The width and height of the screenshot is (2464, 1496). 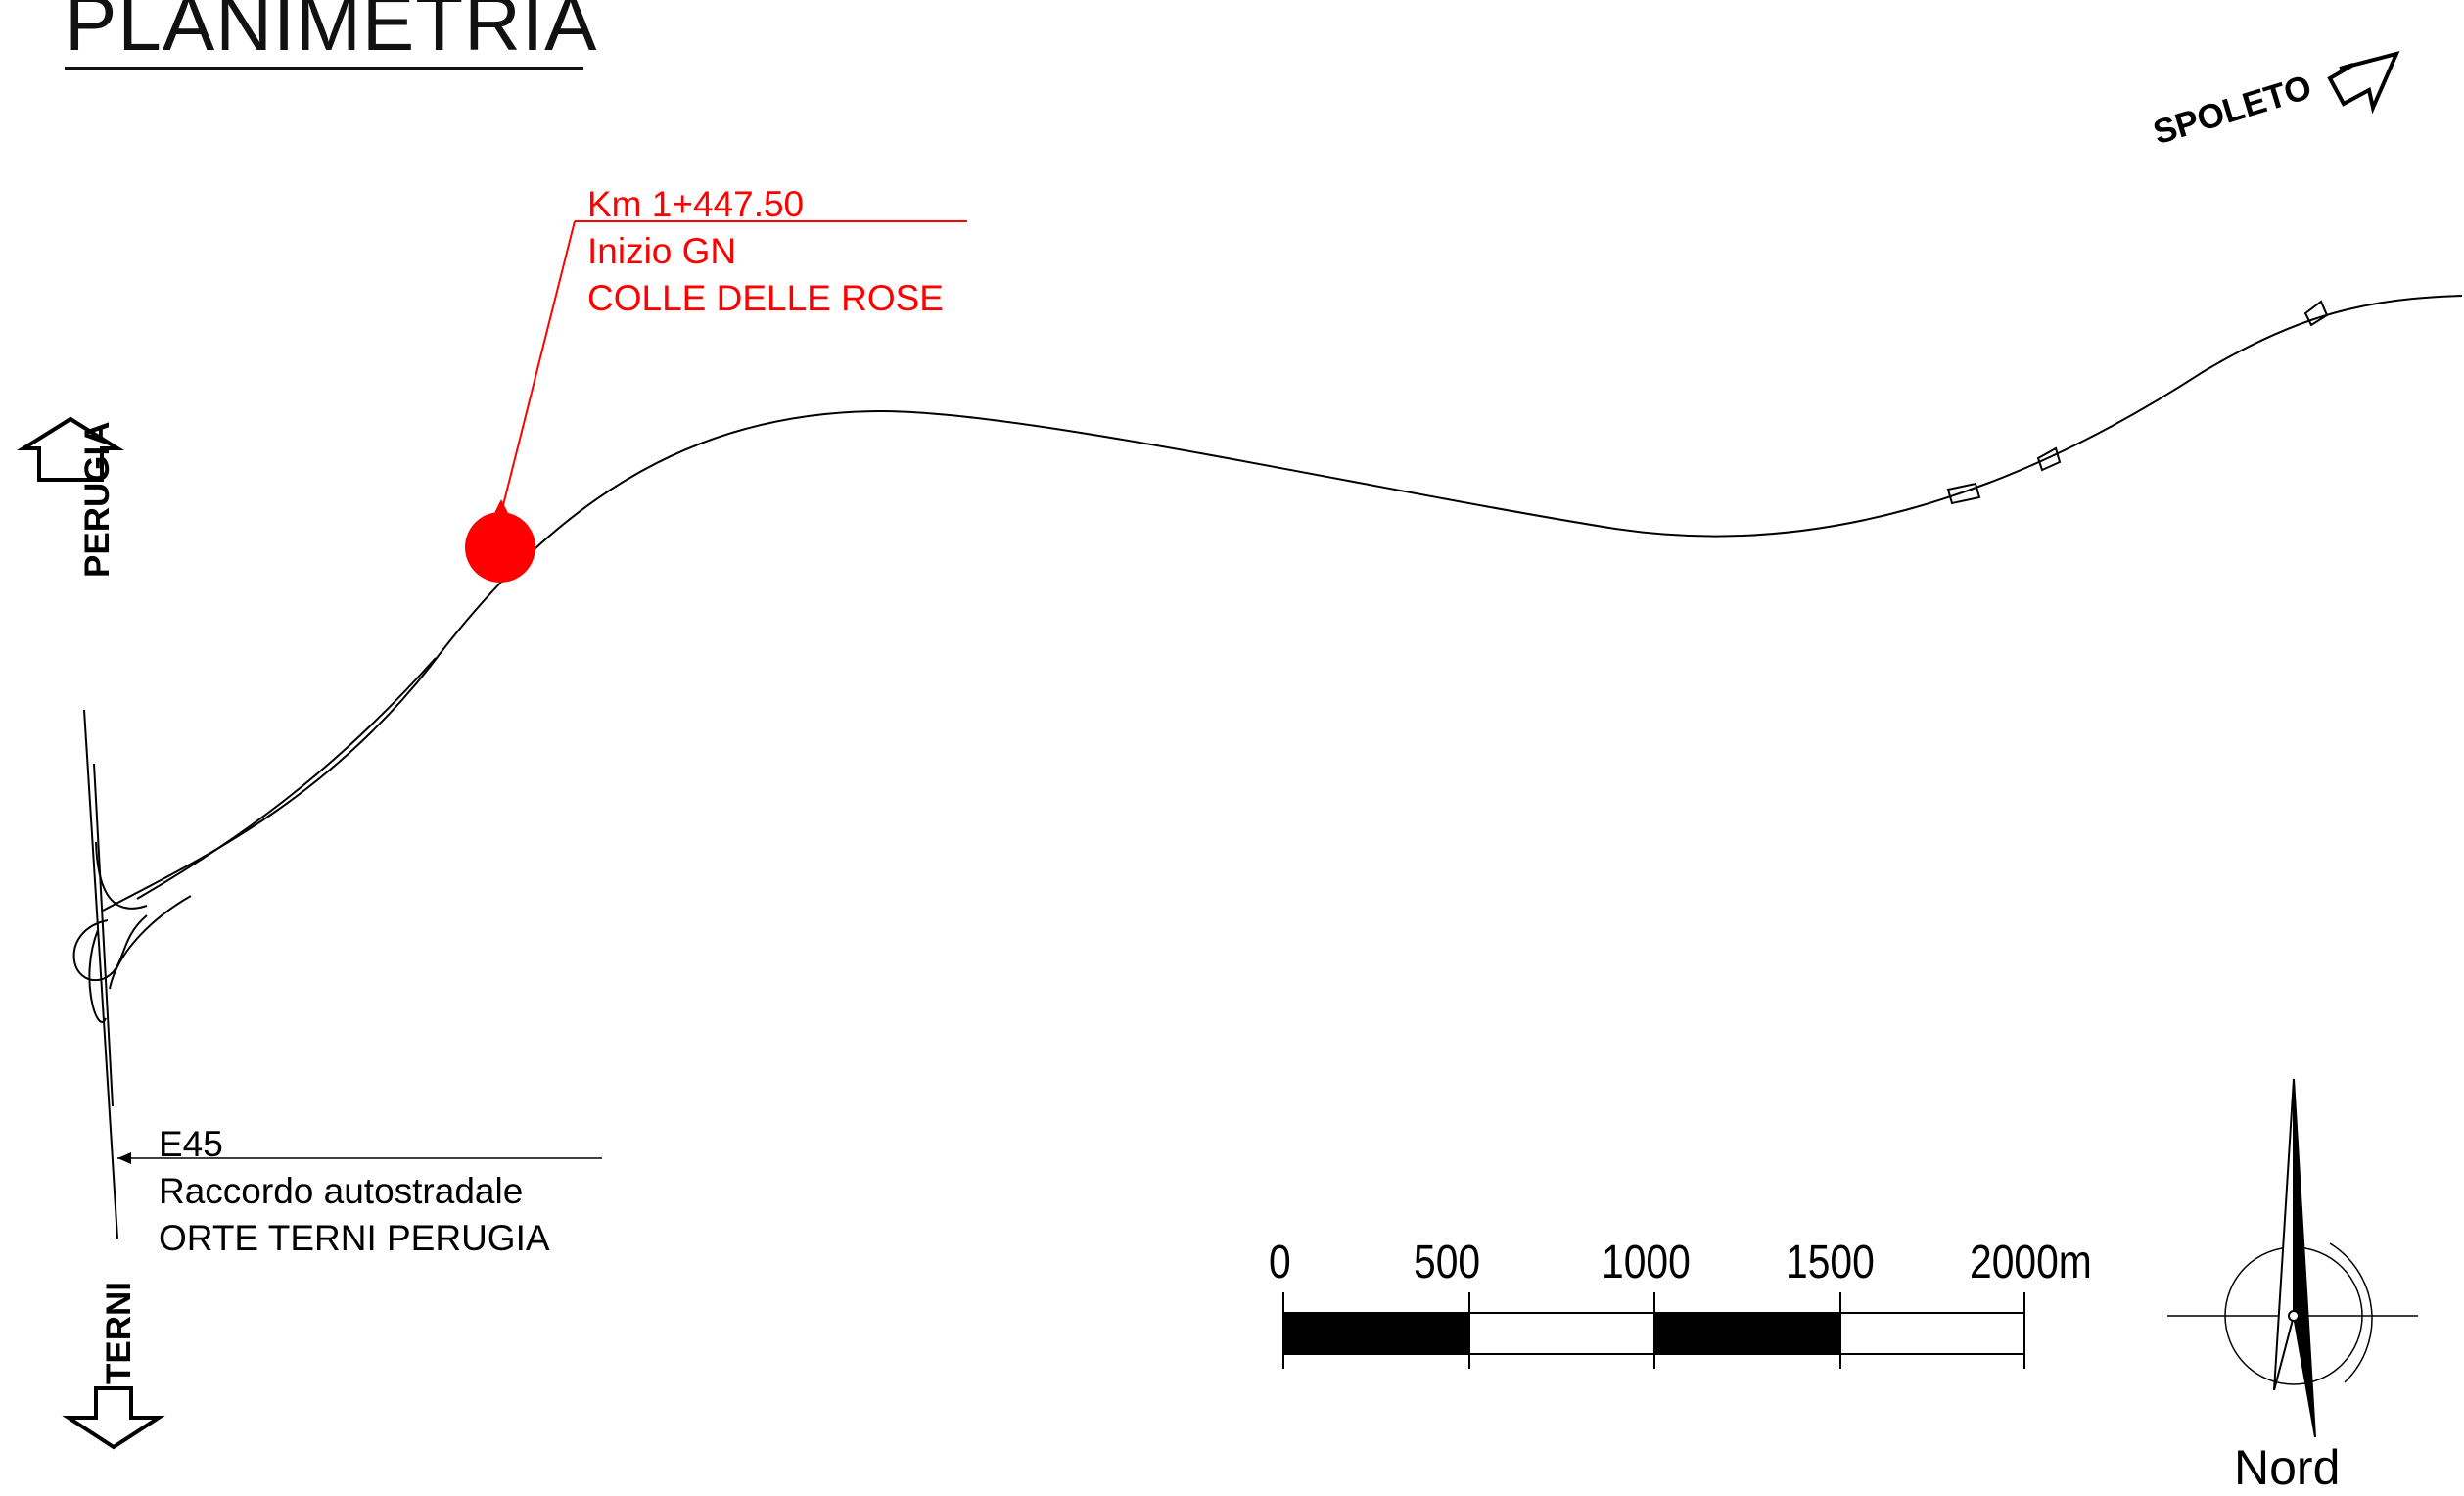 I want to click on page-title: PLANIMETRIA, so click(x=331, y=33).